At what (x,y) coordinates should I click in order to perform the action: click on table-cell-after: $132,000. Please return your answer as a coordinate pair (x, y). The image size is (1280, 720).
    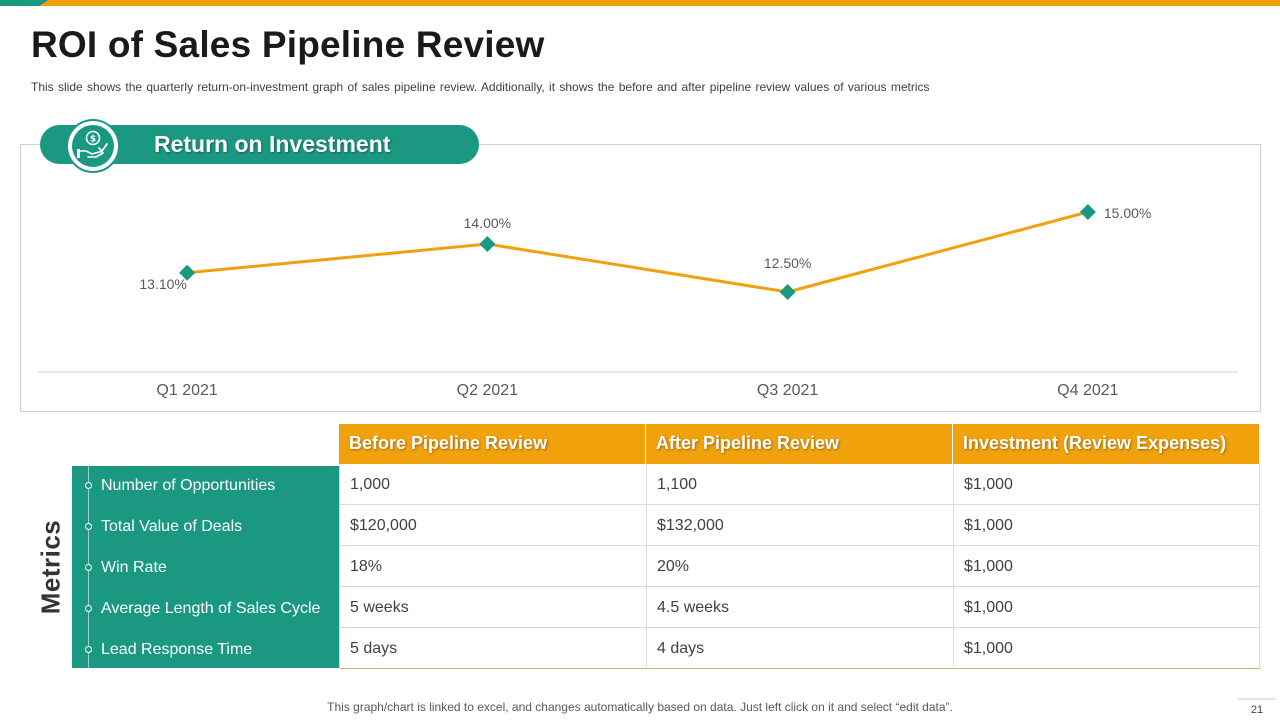
    Looking at the image, I should click on (799, 525).